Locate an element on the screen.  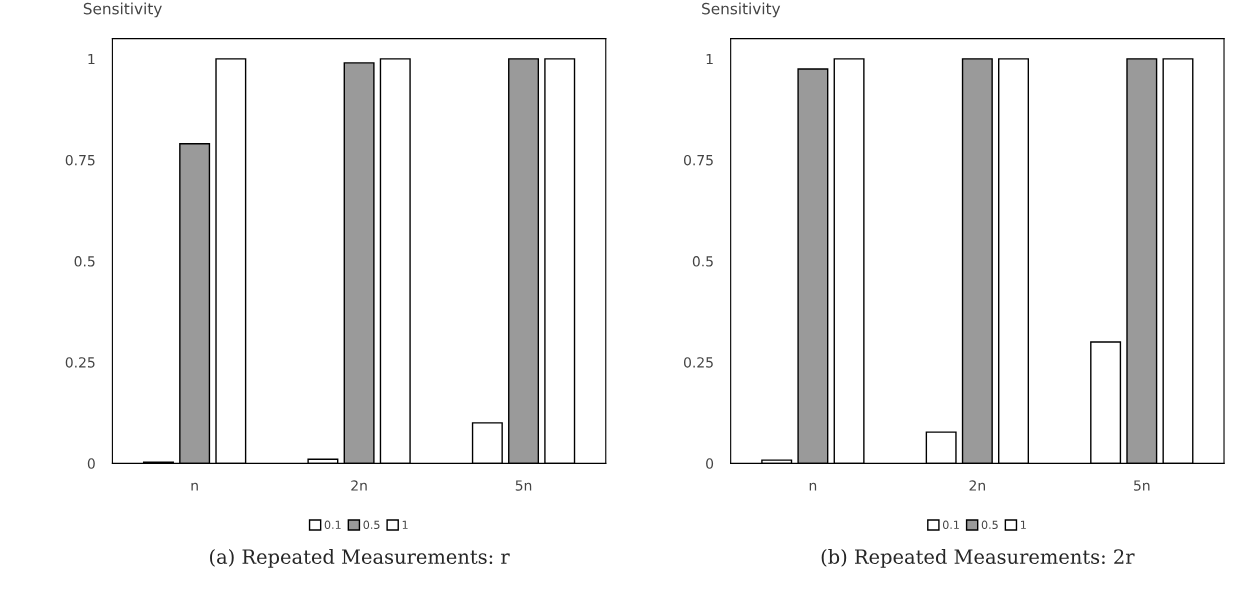
text: (b) Repeated Measurements: 2r is located at coordinates (978, 558).